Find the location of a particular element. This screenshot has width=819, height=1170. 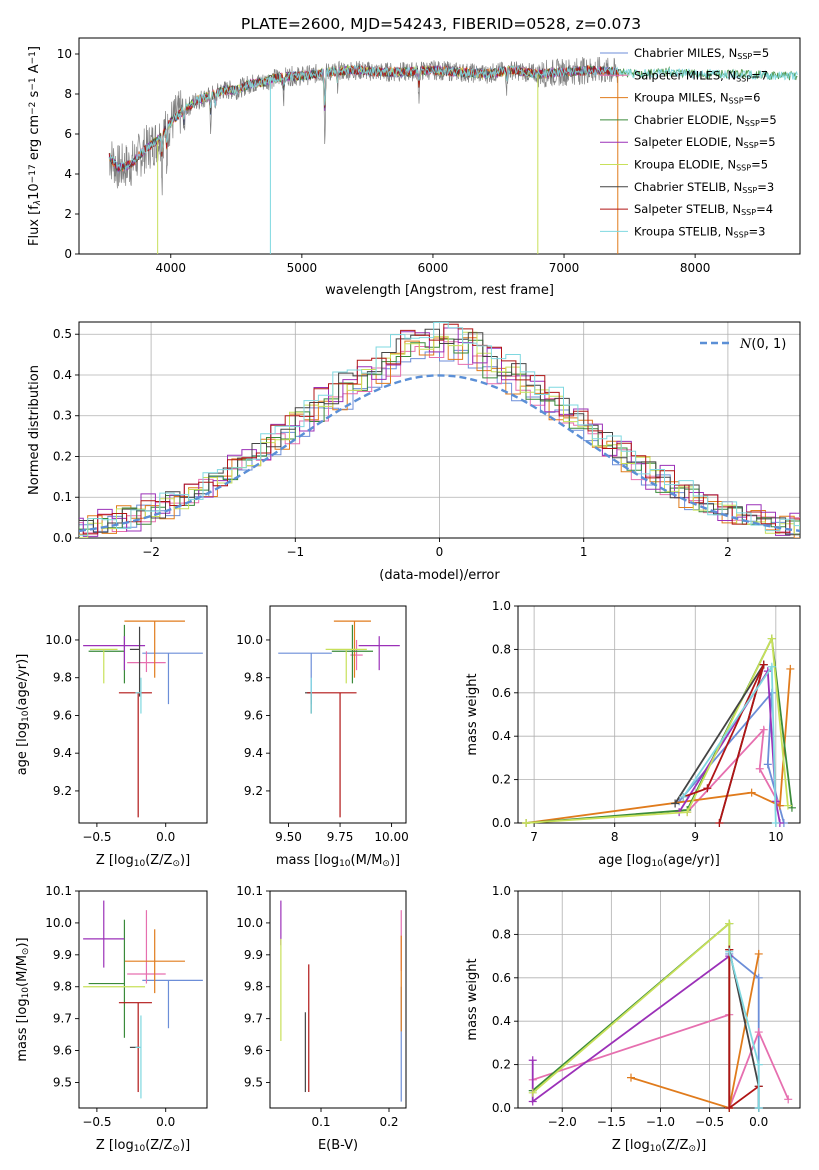

legend-entry: Chabrier MILES, NSSP=5 is located at coordinates (701, 53).